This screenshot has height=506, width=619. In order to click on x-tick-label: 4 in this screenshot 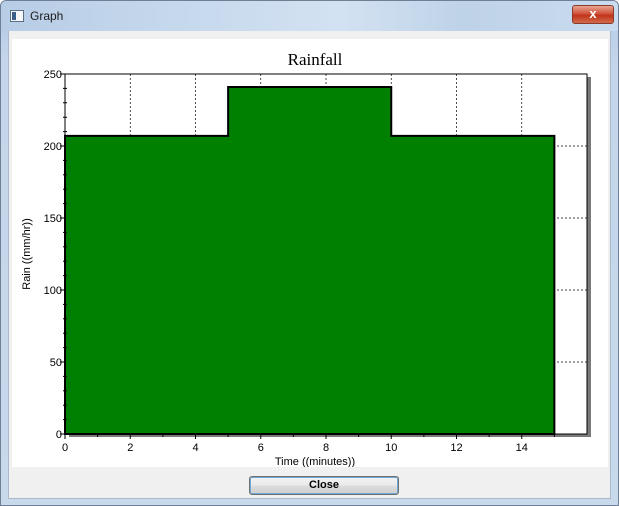, I will do `click(195, 448)`.